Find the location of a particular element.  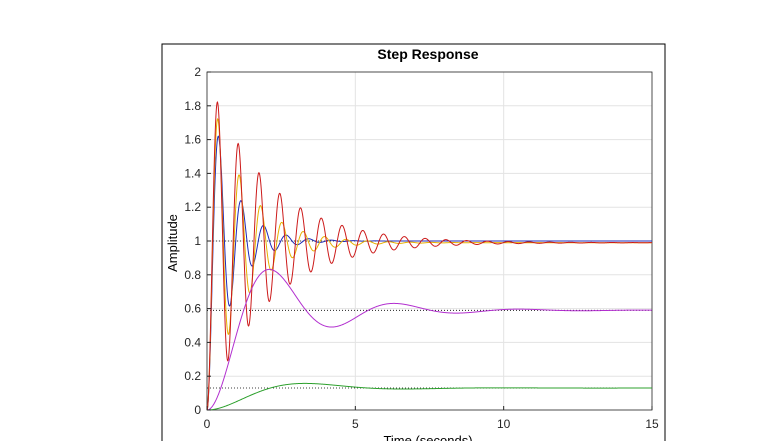

y-tick-label: 1.2 is located at coordinates (192, 207).